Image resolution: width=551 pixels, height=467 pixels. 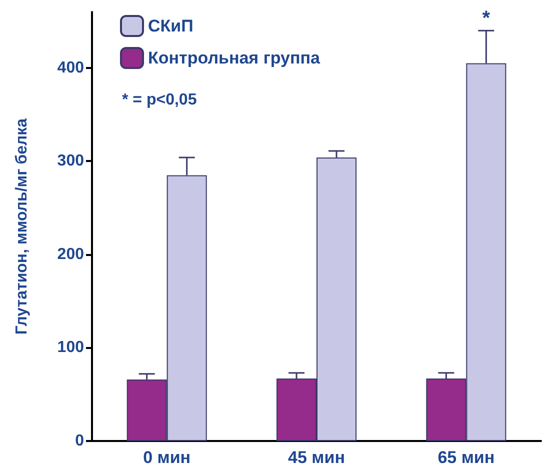 What do you see at coordinates (70, 254) in the screenshot?
I see `y-tick-label: 200` at bounding box center [70, 254].